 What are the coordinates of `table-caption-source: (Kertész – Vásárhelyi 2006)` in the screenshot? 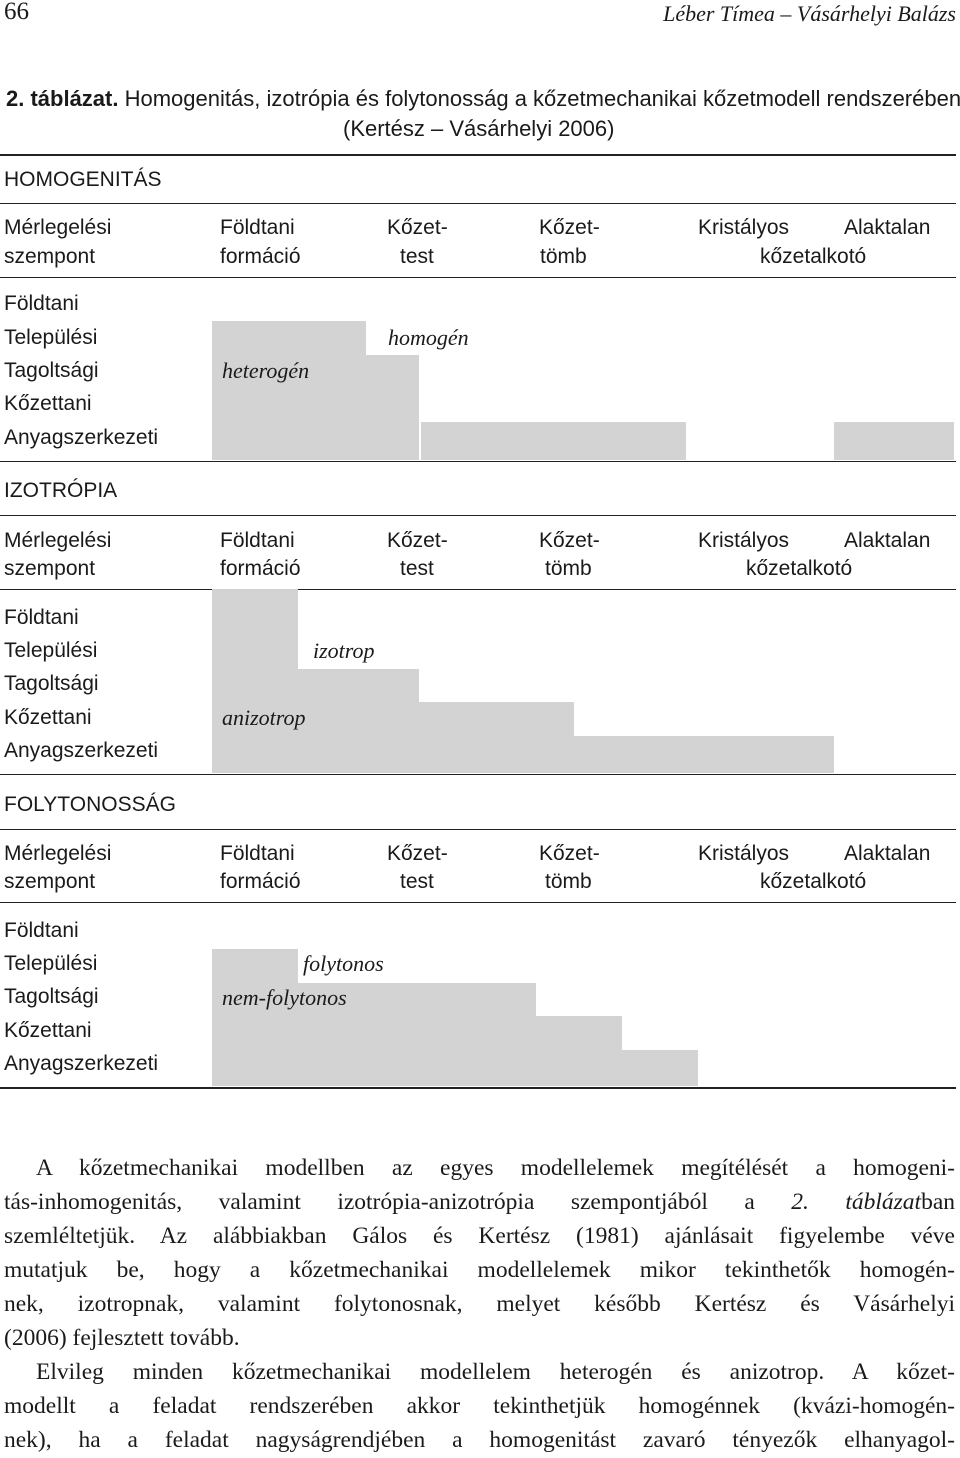 It's located at (479, 128).